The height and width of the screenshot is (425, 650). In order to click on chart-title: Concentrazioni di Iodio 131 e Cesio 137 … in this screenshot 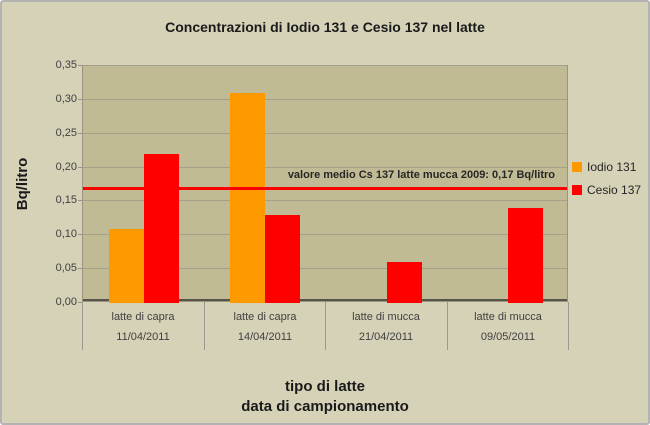, I will do `click(325, 27)`.